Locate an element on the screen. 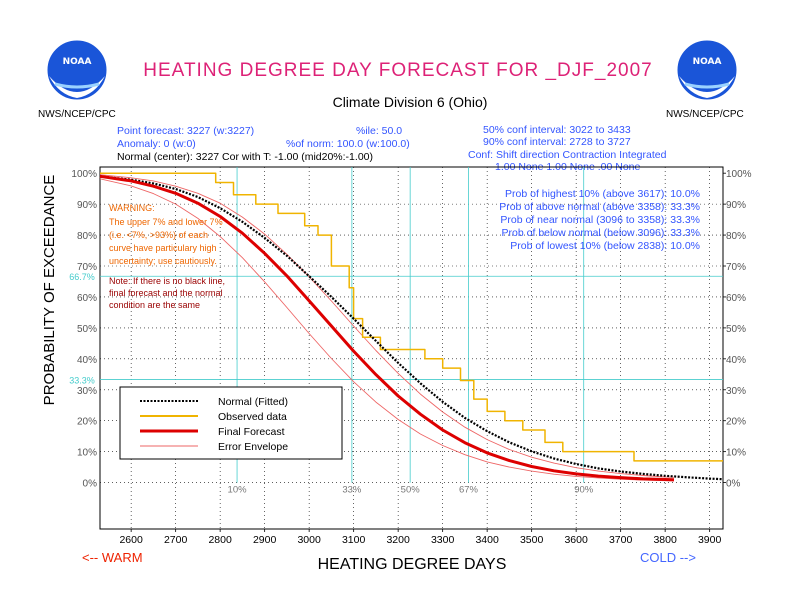  x-tick-label: 2700 is located at coordinates (176, 540).